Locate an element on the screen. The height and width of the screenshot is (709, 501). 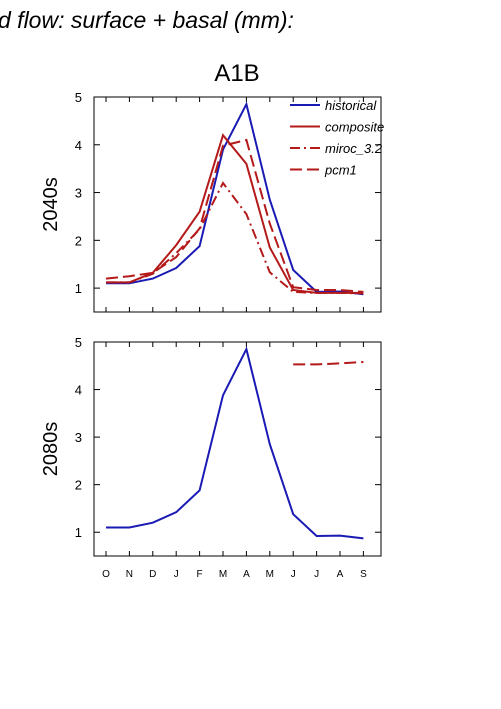
x-tick-label: O is located at coordinates (106, 574).